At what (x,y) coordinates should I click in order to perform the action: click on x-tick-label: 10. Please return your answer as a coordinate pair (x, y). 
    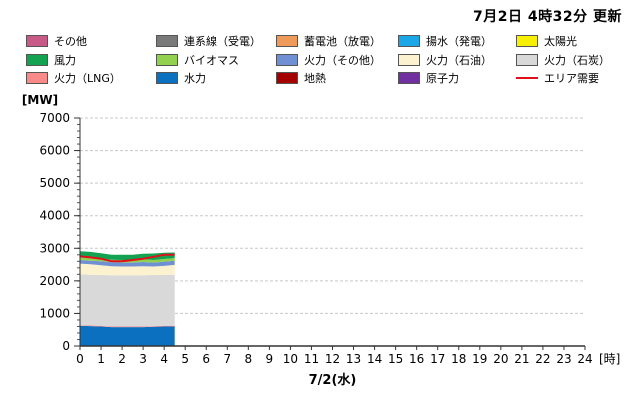
    Looking at the image, I should click on (290, 359).